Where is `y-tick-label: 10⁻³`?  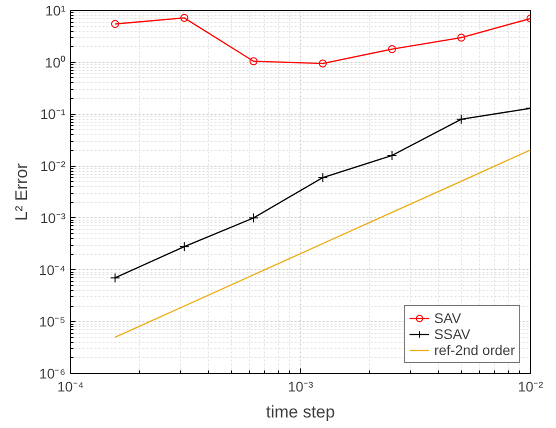
y-tick-label: 10⁻³ is located at coordinates (53, 218).